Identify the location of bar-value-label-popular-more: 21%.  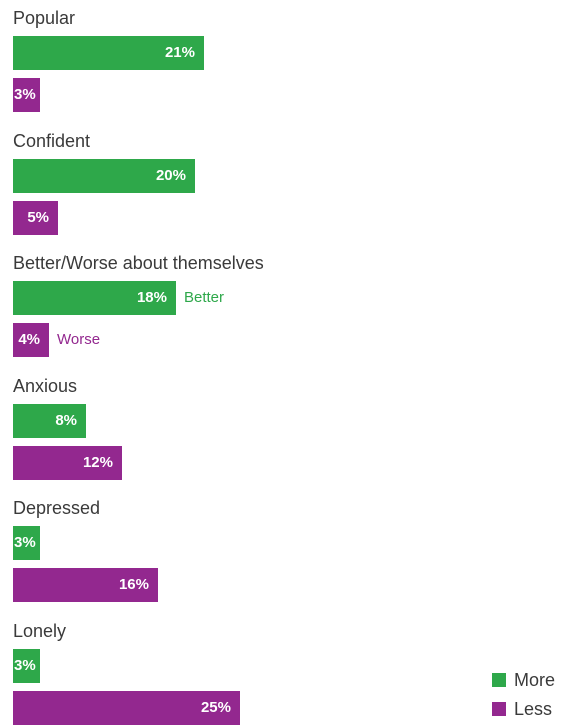
(179, 52).